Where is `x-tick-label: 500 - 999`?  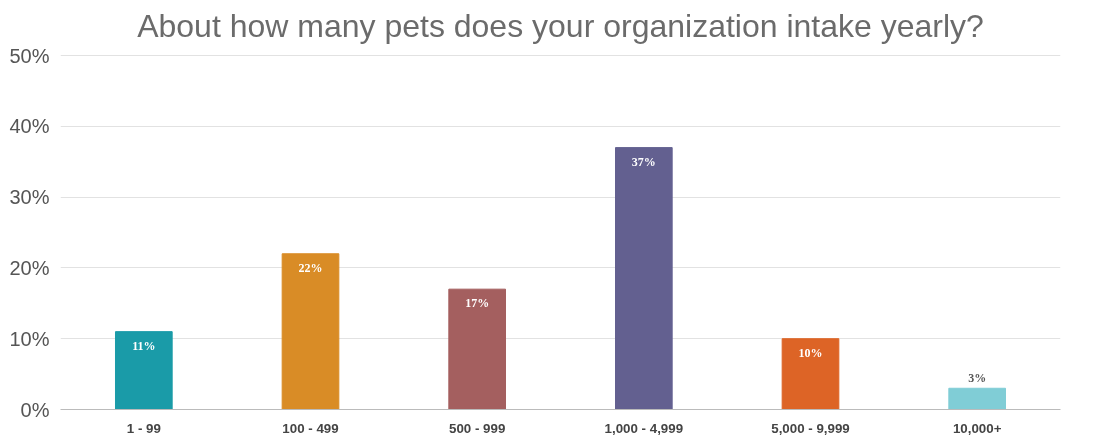
x-tick-label: 500 - 999 is located at coordinates (477, 428).